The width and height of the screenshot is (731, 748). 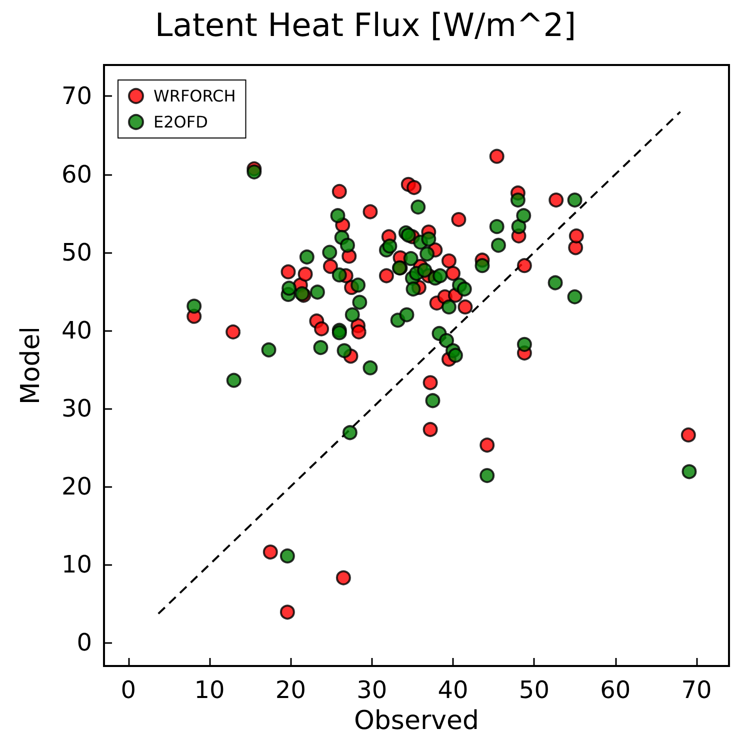 What do you see at coordinates (76, 174) in the screenshot?
I see `y-tick-label: 60` at bounding box center [76, 174].